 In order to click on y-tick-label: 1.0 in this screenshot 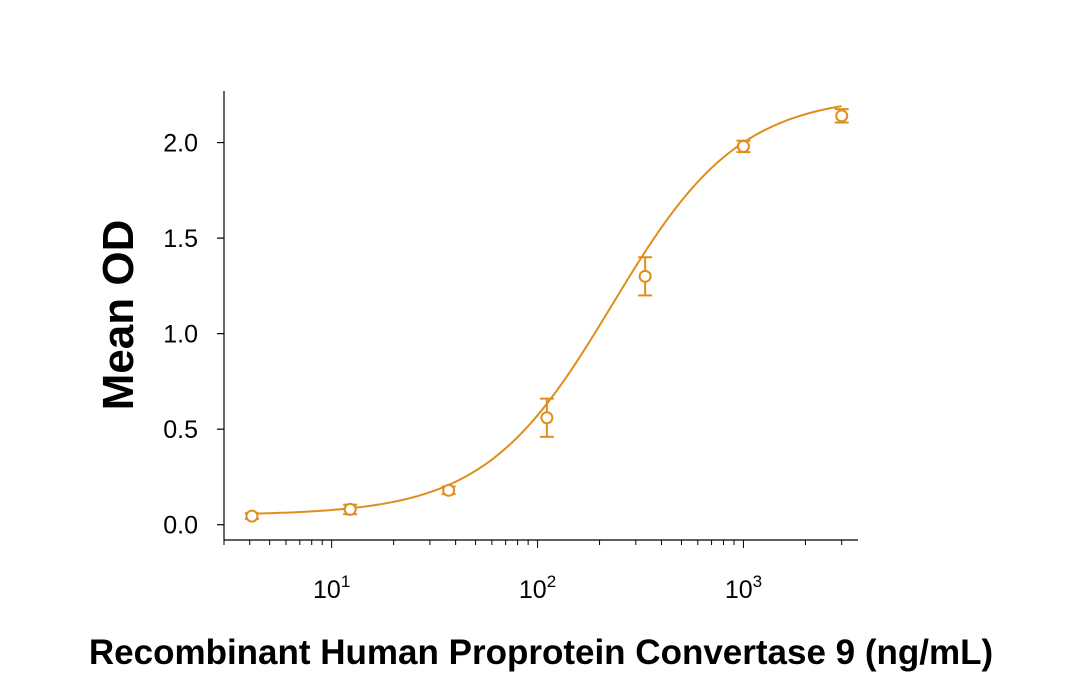, I will do `click(180, 335)`.